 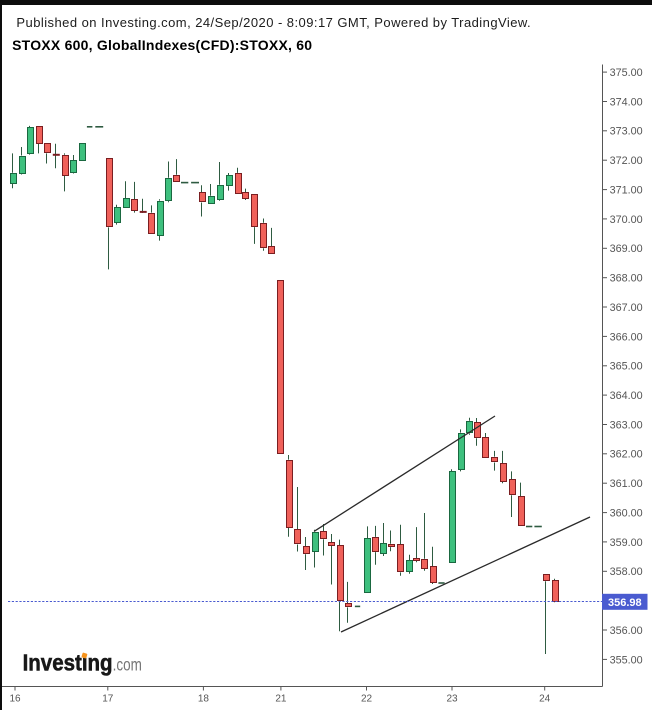 What do you see at coordinates (626, 543) in the screenshot?
I see `svg-text: 359.00` at bounding box center [626, 543].